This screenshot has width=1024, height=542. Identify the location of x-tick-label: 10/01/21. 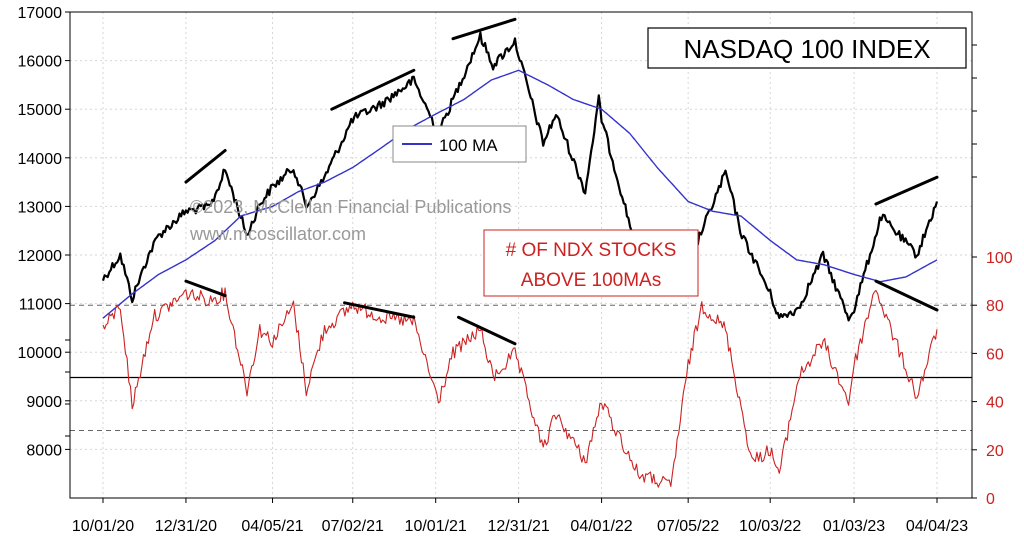
(436, 526).